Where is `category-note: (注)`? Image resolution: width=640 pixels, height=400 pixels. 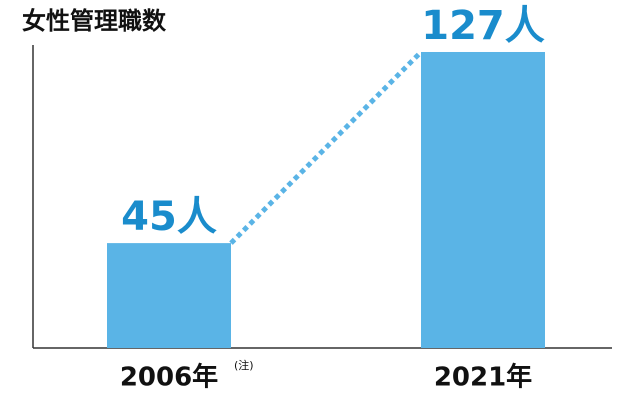
category-note: (注) is located at coordinates (244, 365).